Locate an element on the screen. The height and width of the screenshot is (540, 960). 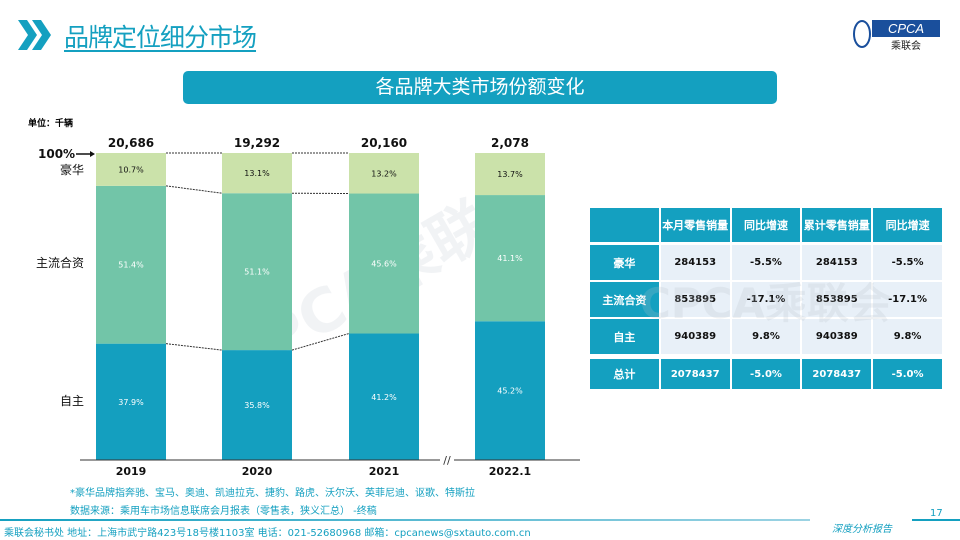
chevron-icon is located at coordinates (34, 35).